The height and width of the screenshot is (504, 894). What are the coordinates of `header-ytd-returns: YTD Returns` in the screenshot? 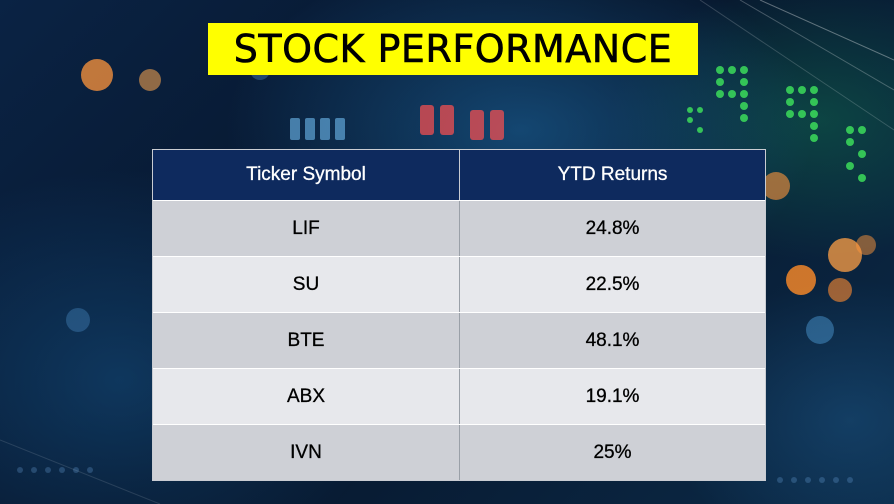 It's located at (612, 175).